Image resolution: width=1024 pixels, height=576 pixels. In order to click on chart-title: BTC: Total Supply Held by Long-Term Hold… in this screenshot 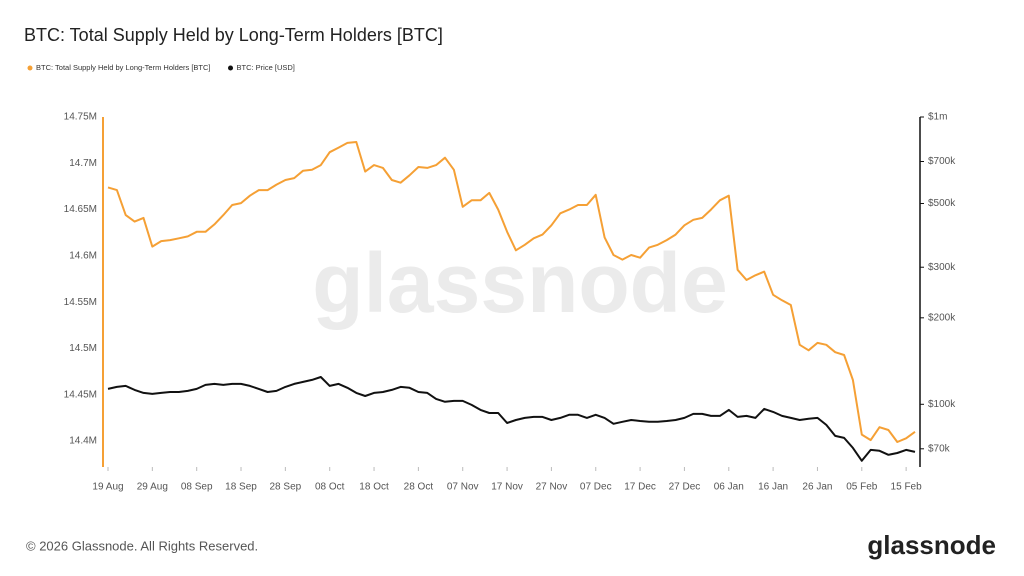, I will do `click(233, 35)`.